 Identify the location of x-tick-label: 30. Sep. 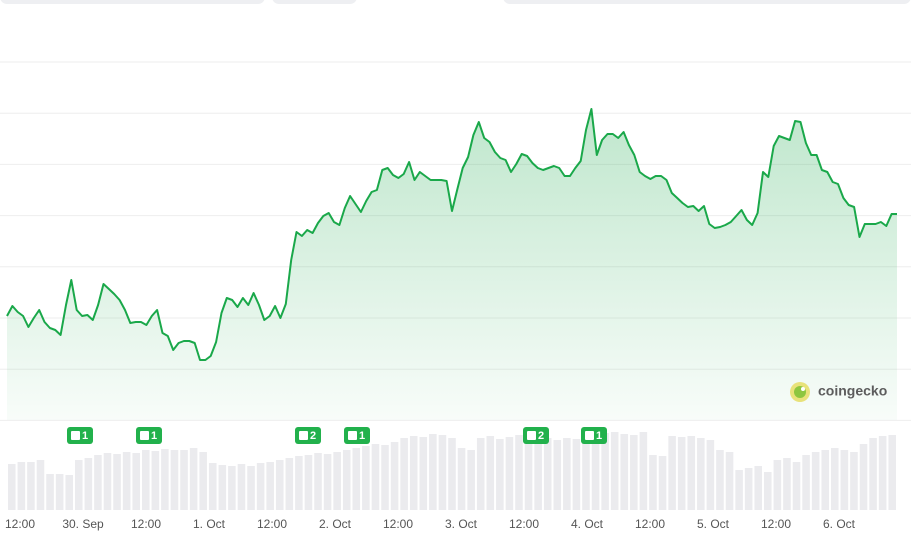
(83, 524).